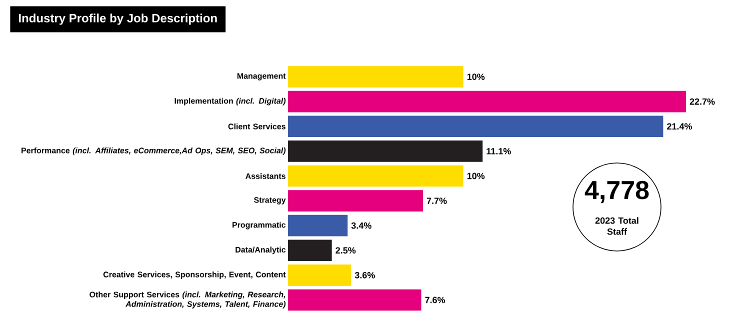 Image resolution: width=749 pixels, height=323 pixels. I want to click on data-label: 3.6%, so click(364, 275).